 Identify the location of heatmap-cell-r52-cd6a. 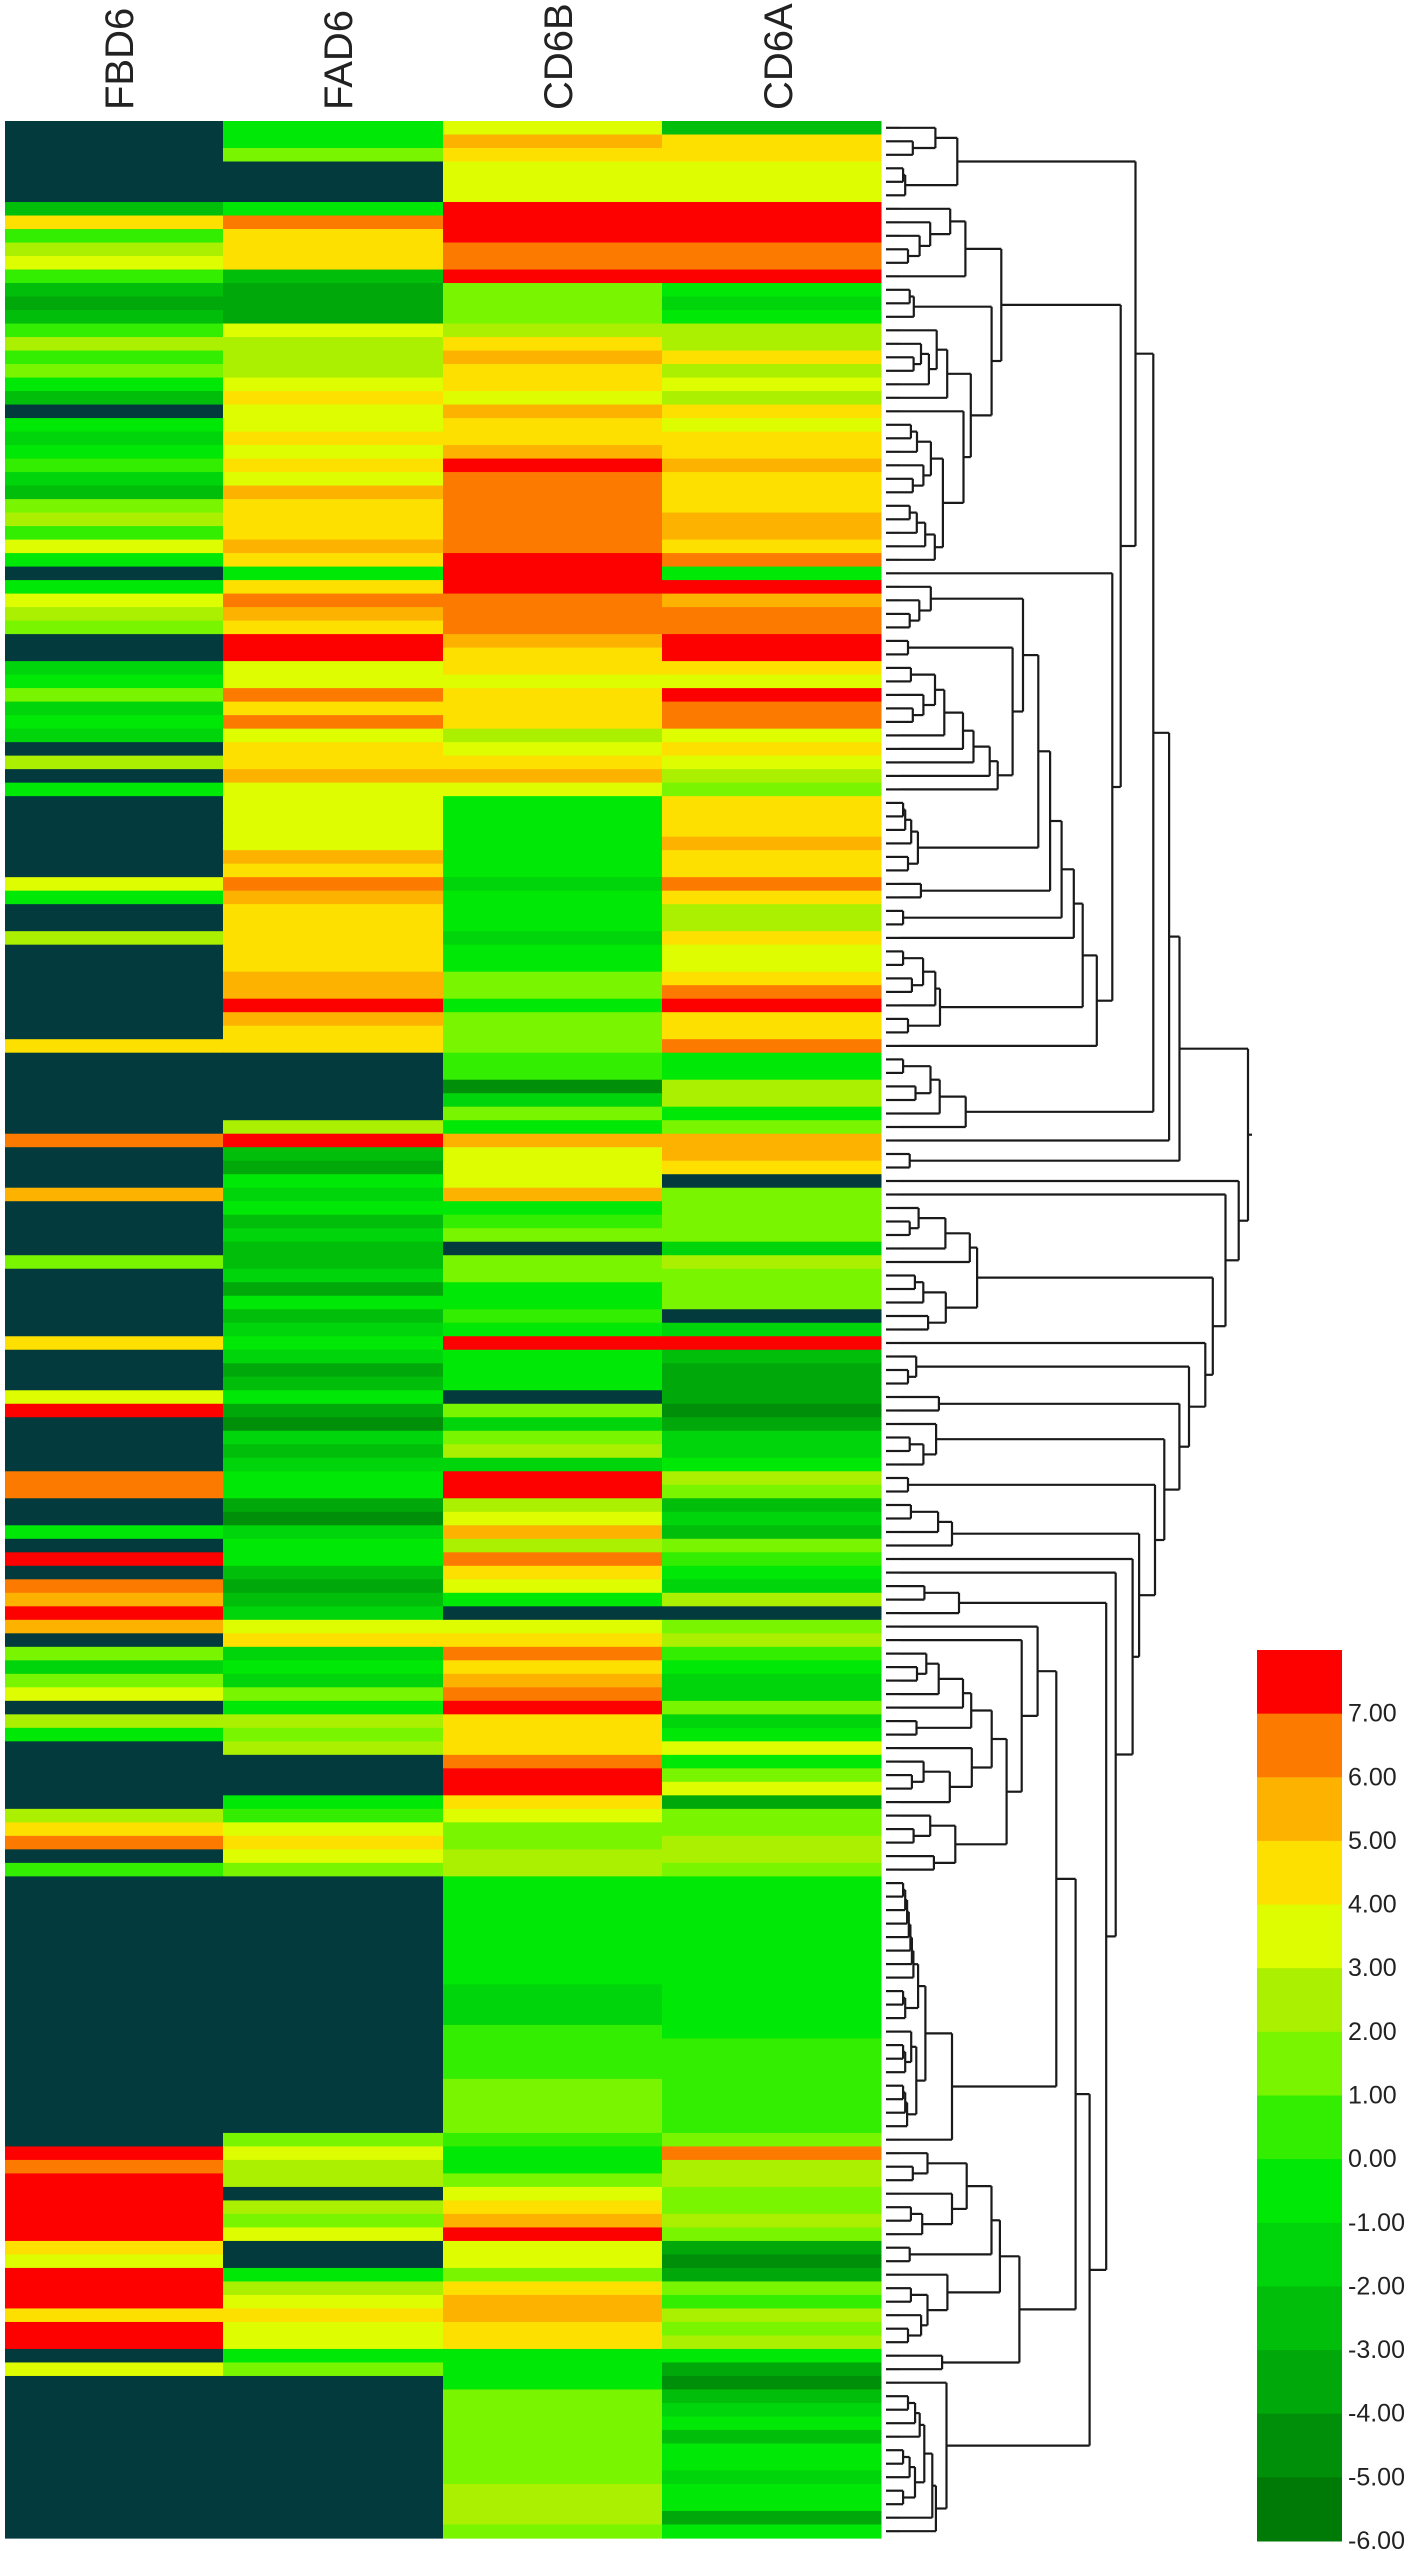
(772, 816).